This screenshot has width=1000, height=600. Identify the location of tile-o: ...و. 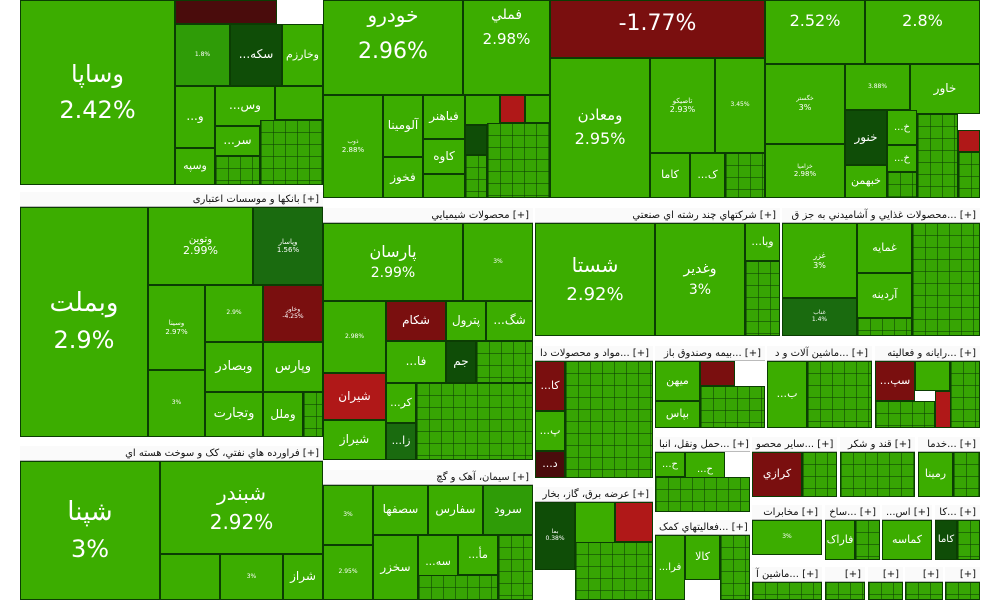
(195, 117).